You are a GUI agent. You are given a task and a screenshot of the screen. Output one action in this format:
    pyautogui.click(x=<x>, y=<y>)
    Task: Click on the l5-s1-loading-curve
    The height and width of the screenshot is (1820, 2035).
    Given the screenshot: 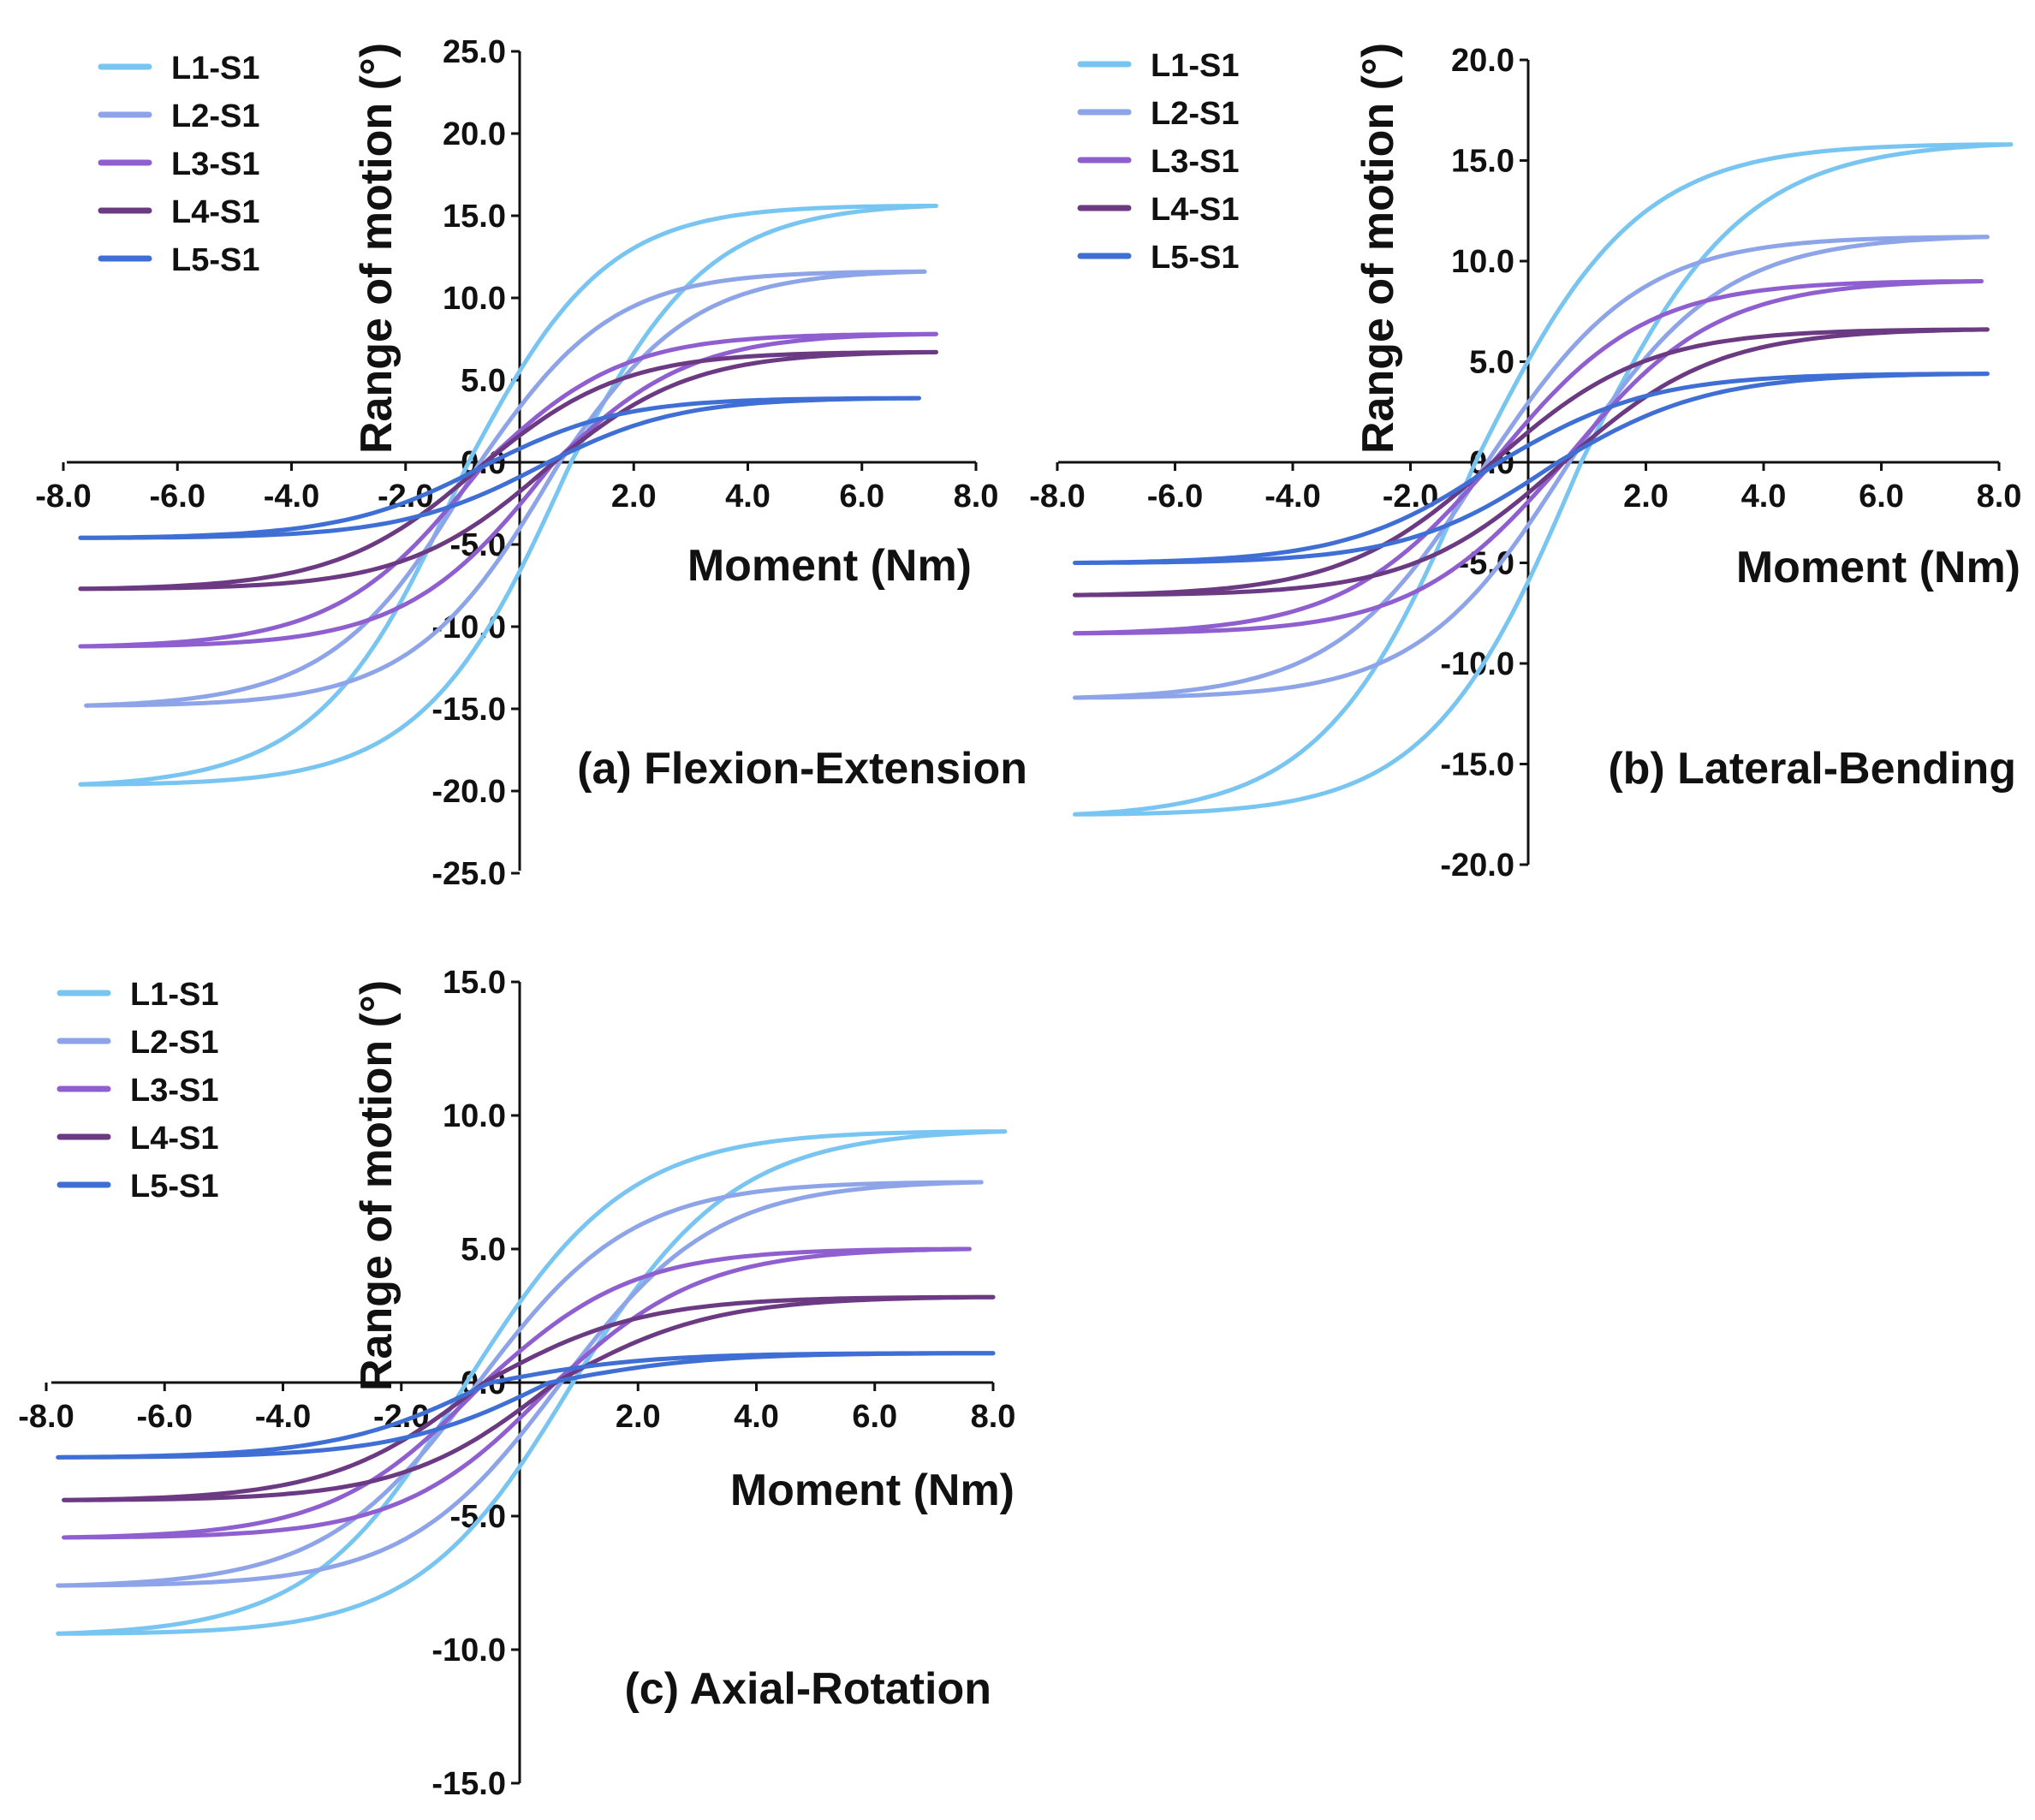 What is the action you would take?
    pyautogui.click(x=1532, y=469)
    